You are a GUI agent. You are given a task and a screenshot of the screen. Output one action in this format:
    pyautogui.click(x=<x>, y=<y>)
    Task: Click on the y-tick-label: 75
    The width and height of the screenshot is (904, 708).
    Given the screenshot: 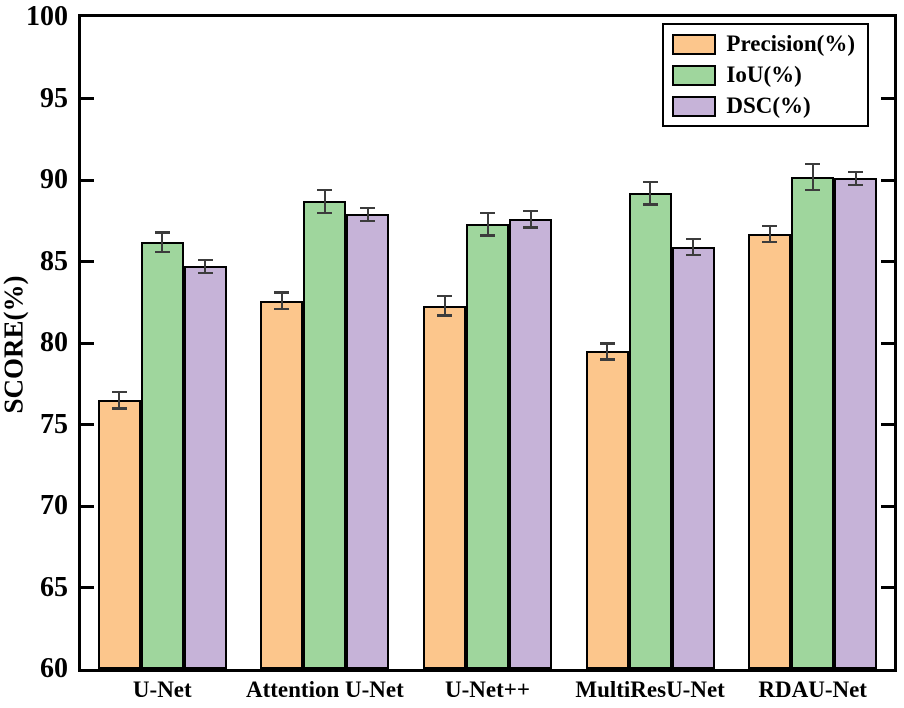 What is the action you would take?
    pyautogui.click(x=54, y=424)
    